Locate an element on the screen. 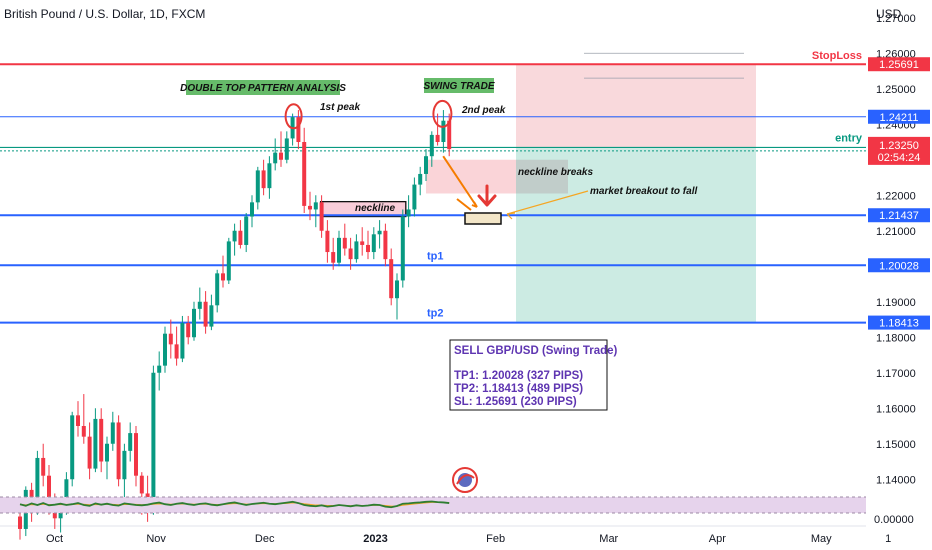 The height and width of the screenshot is (550, 932). x-tick-label: Feb is located at coordinates (495, 539).